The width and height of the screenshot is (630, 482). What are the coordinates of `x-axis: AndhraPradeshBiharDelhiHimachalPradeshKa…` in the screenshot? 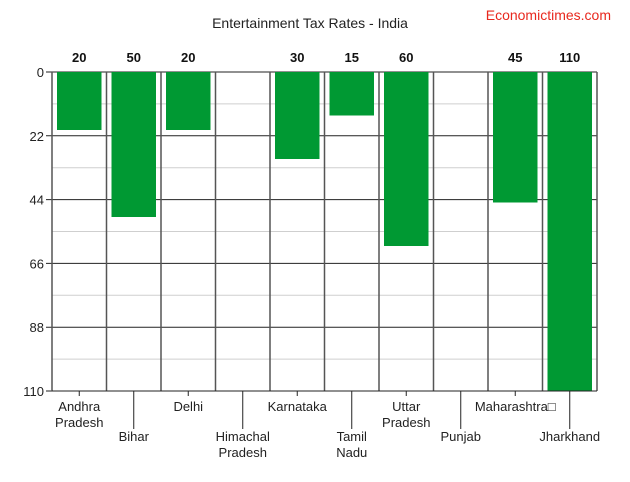 It's located at (326, 425).